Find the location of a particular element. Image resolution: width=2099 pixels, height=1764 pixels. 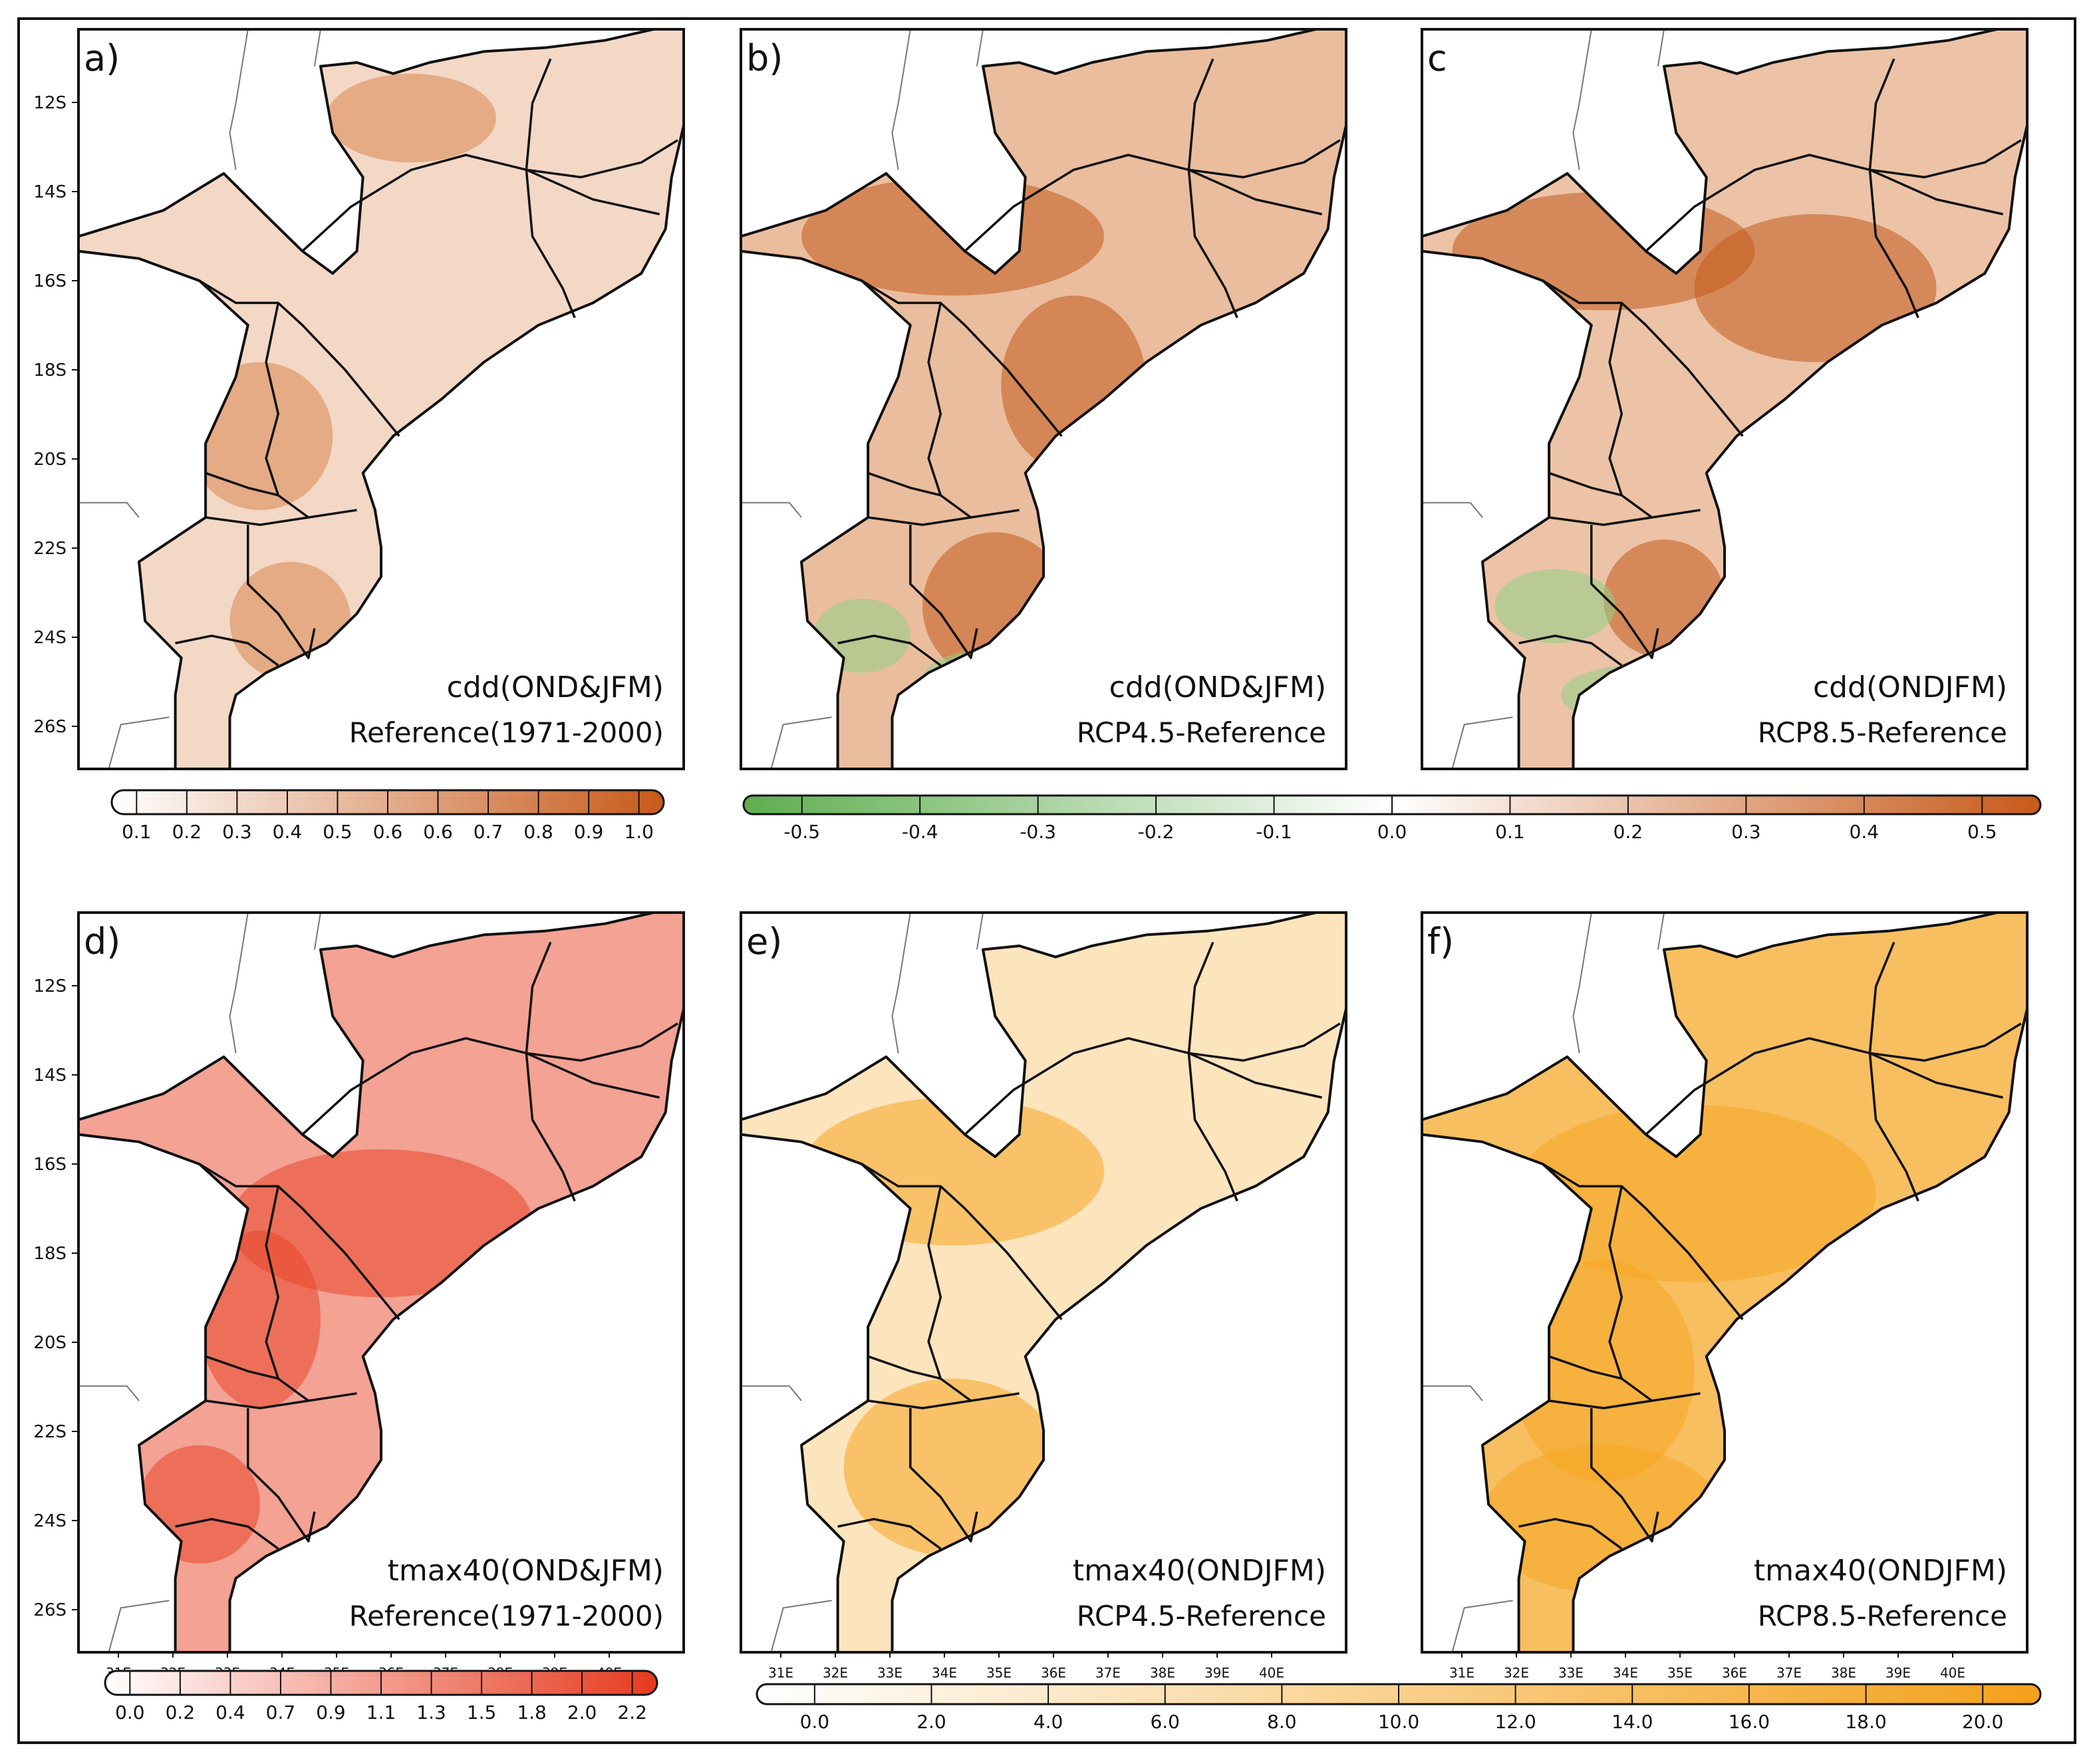

colorbar-tick-label: 0.4 is located at coordinates (1865, 832).